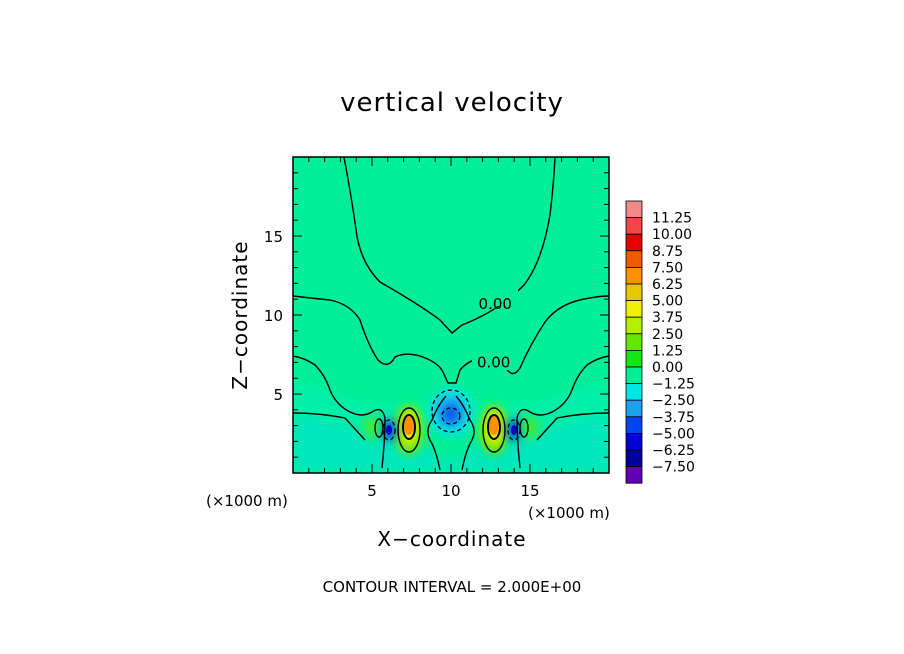  I want to click on dashed-central-inner, so click(451, 416).